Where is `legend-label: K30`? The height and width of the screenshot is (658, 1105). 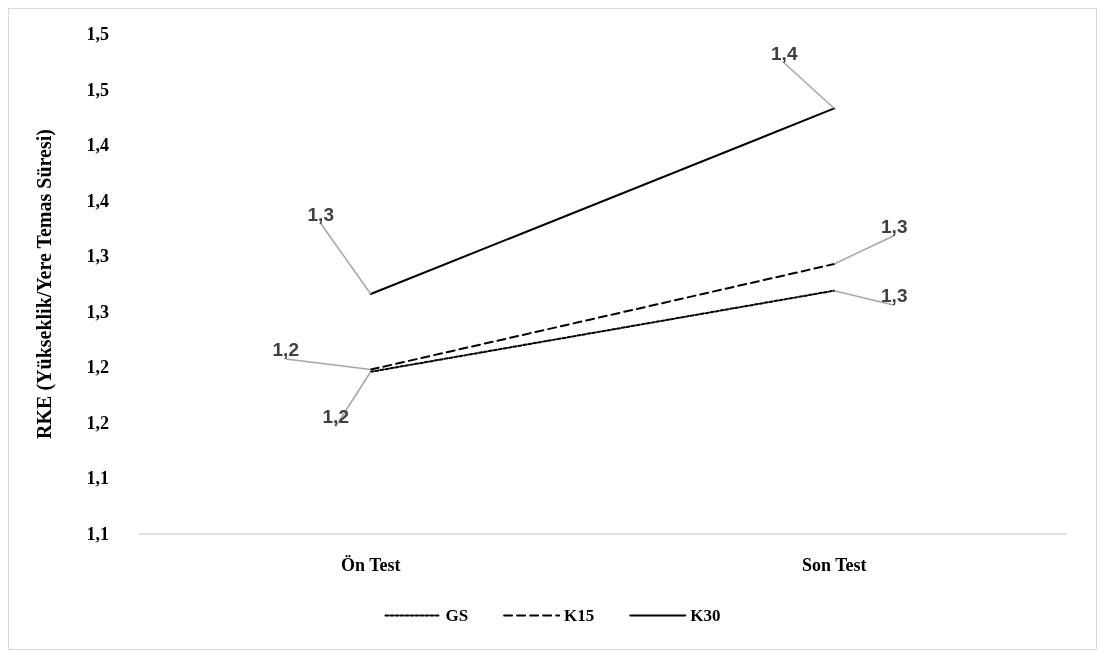
legend-label: K30 is located at coordinates (705, 615).